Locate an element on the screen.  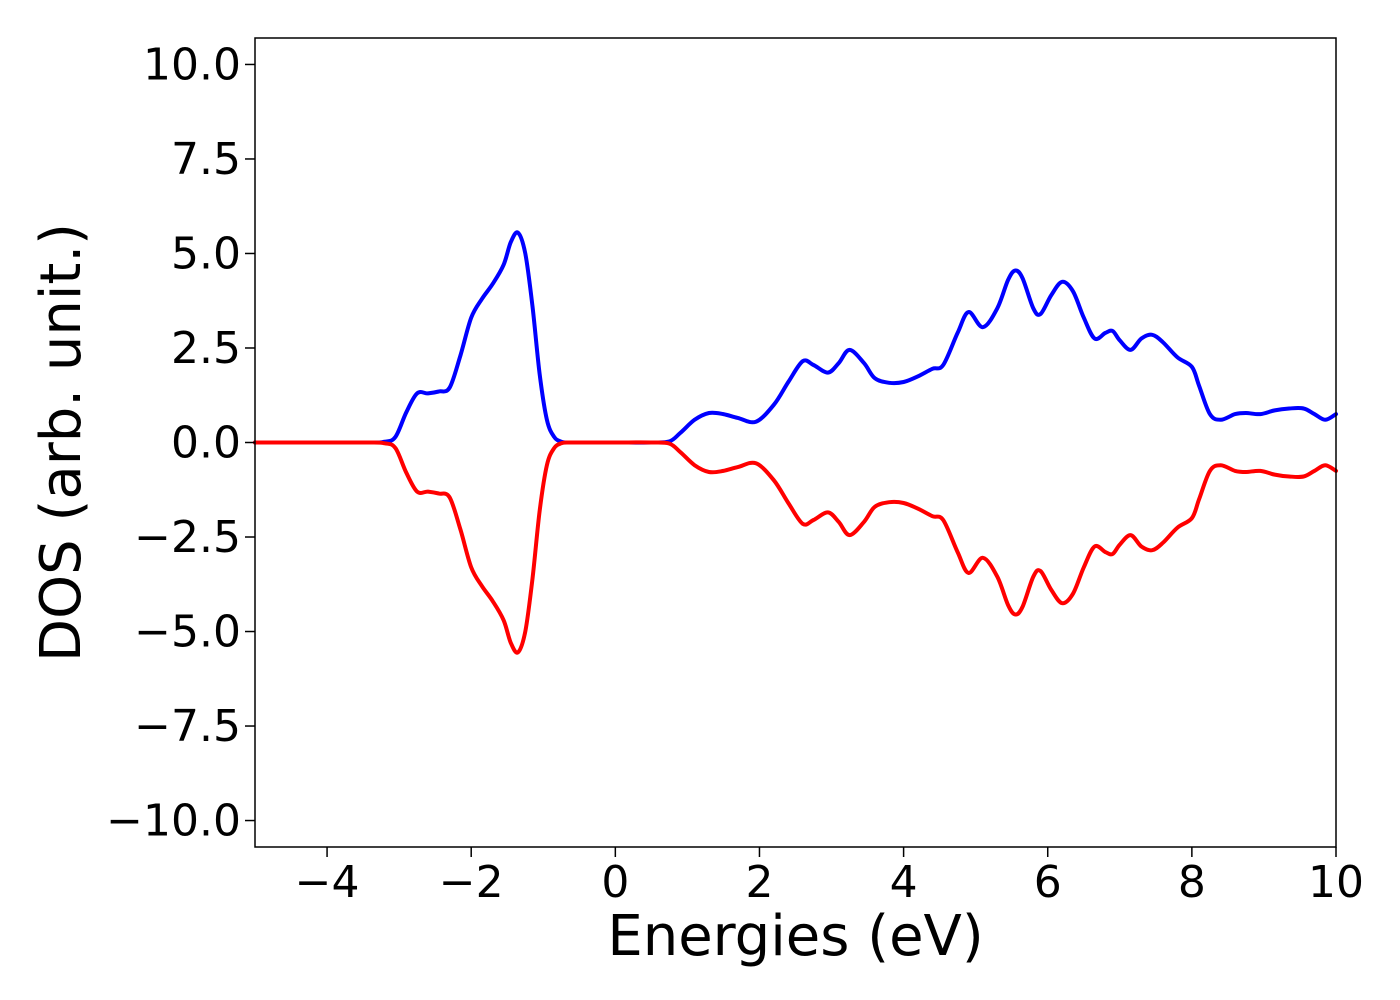
y-tick-label: −7.5 is located at coordinates (187, 726).